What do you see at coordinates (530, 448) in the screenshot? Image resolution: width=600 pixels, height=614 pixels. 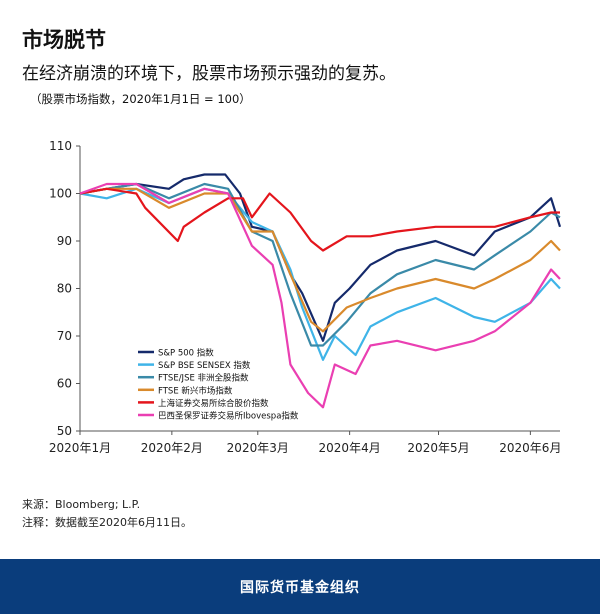 I see `x-tick-label: 2020年6月` at bounding box center [530, 448].